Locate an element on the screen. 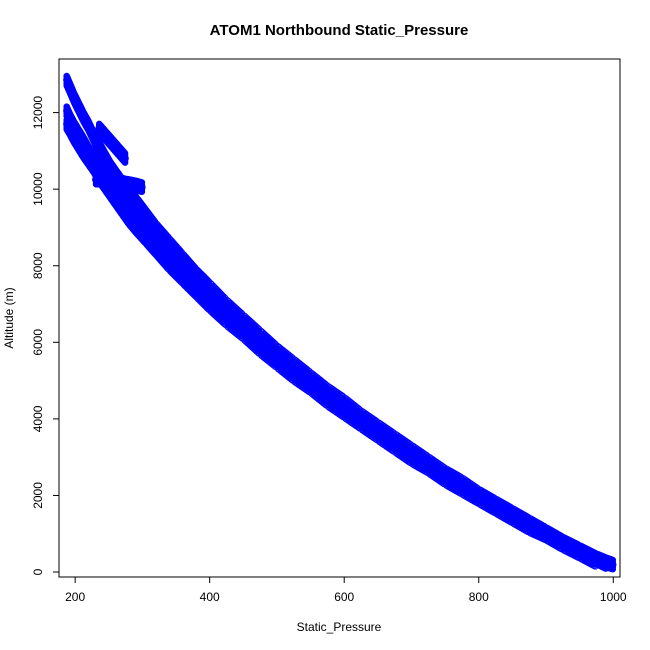 This screenshot has width=650, height=650. chart-title: ATOM1 Northbound Static_Pressure is located at coordinates (339, 30).